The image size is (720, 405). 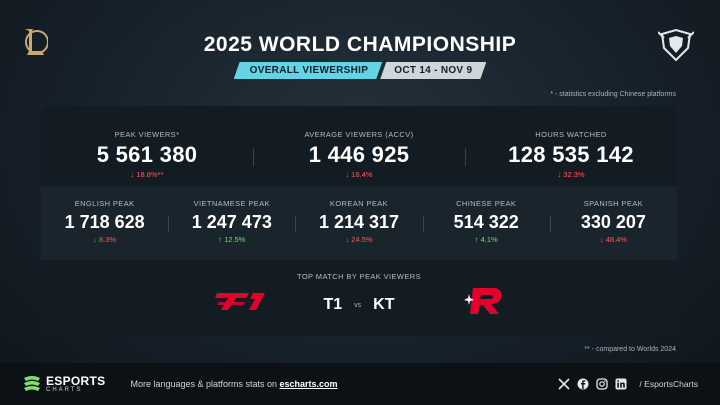 I want to click on stat-value: 1 247 473, so click(x=231, y=222).